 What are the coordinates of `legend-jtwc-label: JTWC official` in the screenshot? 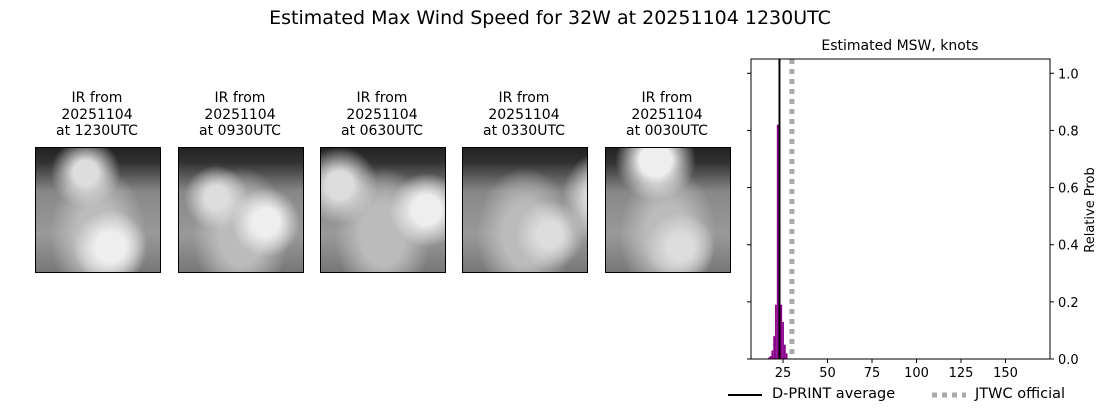 It's located at (1020, 394).